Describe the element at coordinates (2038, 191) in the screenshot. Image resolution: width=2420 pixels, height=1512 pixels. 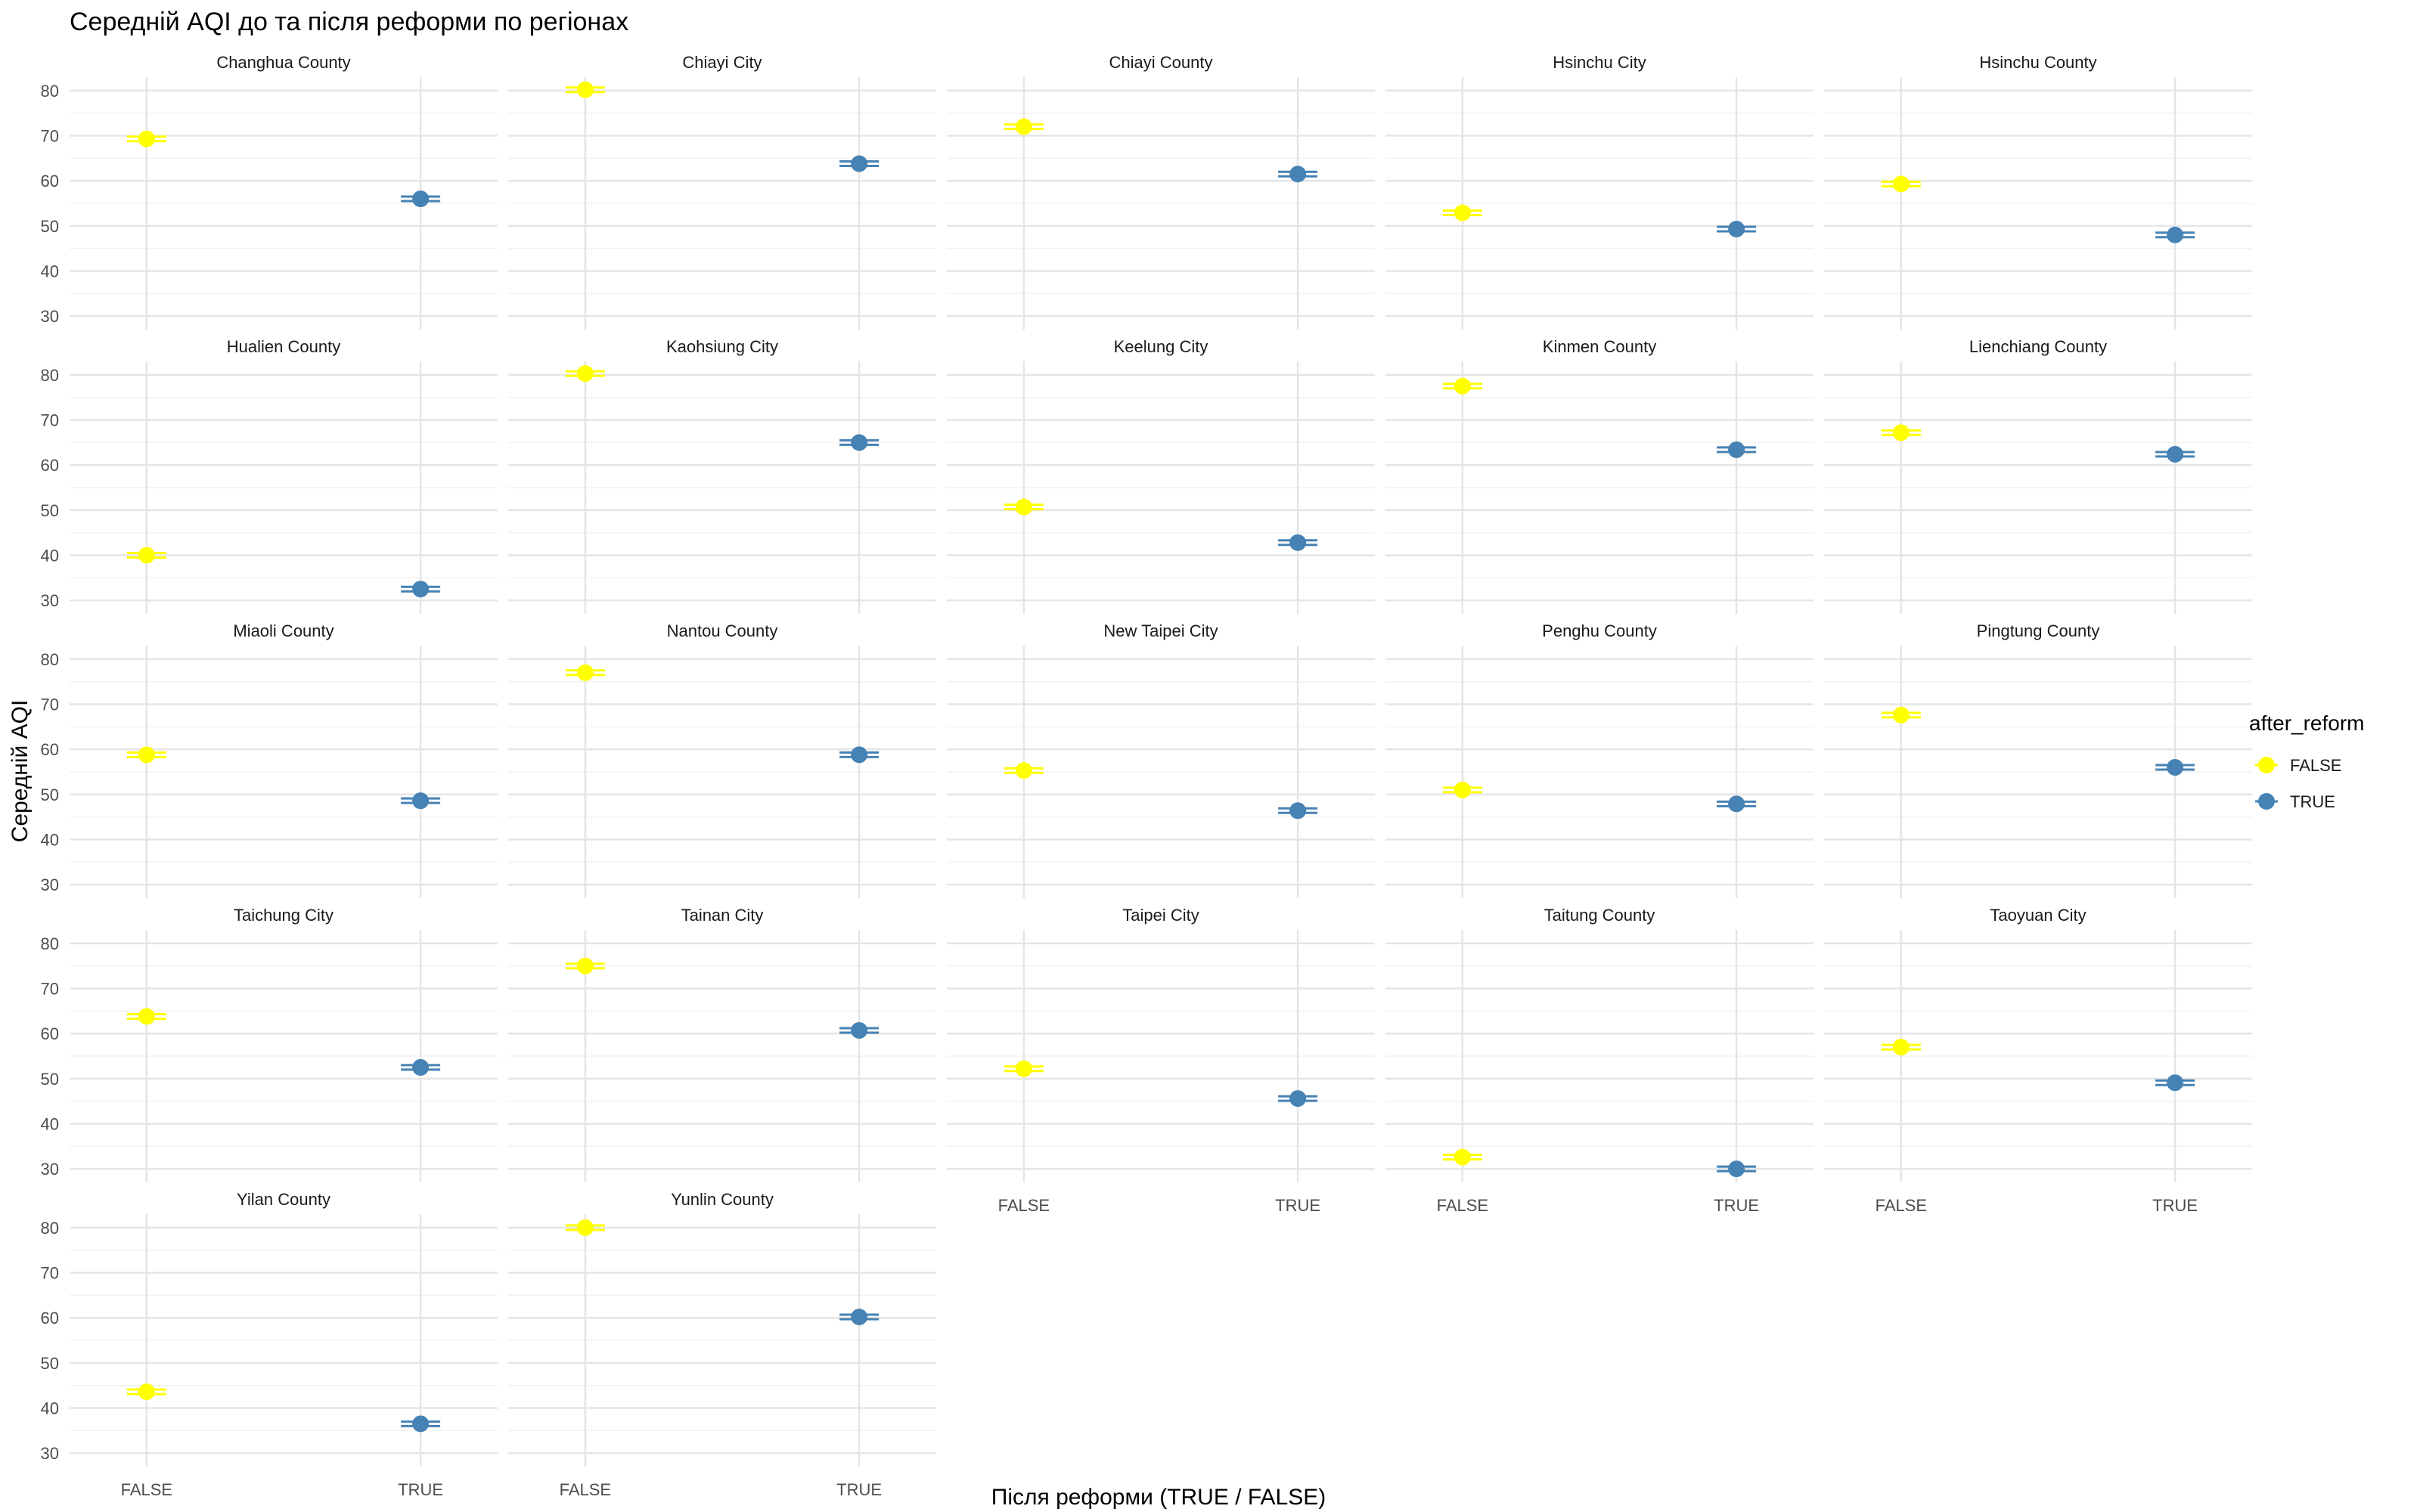
I see `panel-hsinchu-county: Hsinchu County` at that location.